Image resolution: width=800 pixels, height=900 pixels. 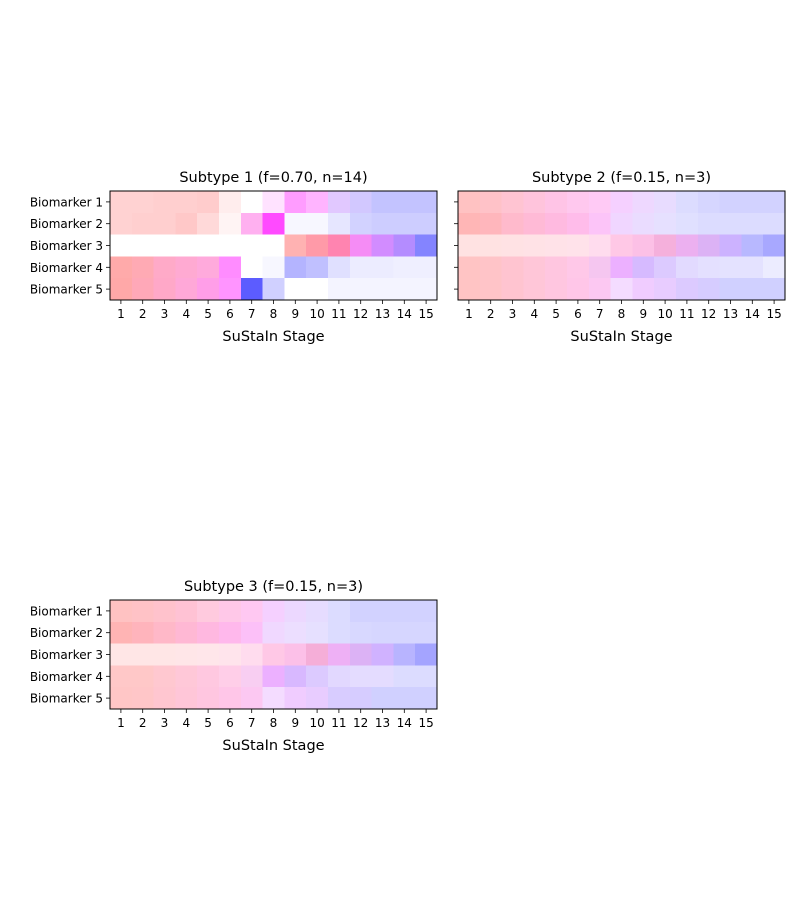 I want to click on subtype-title: Subtype 3 (f=0.15, n=3), so click(x=273, y=587).